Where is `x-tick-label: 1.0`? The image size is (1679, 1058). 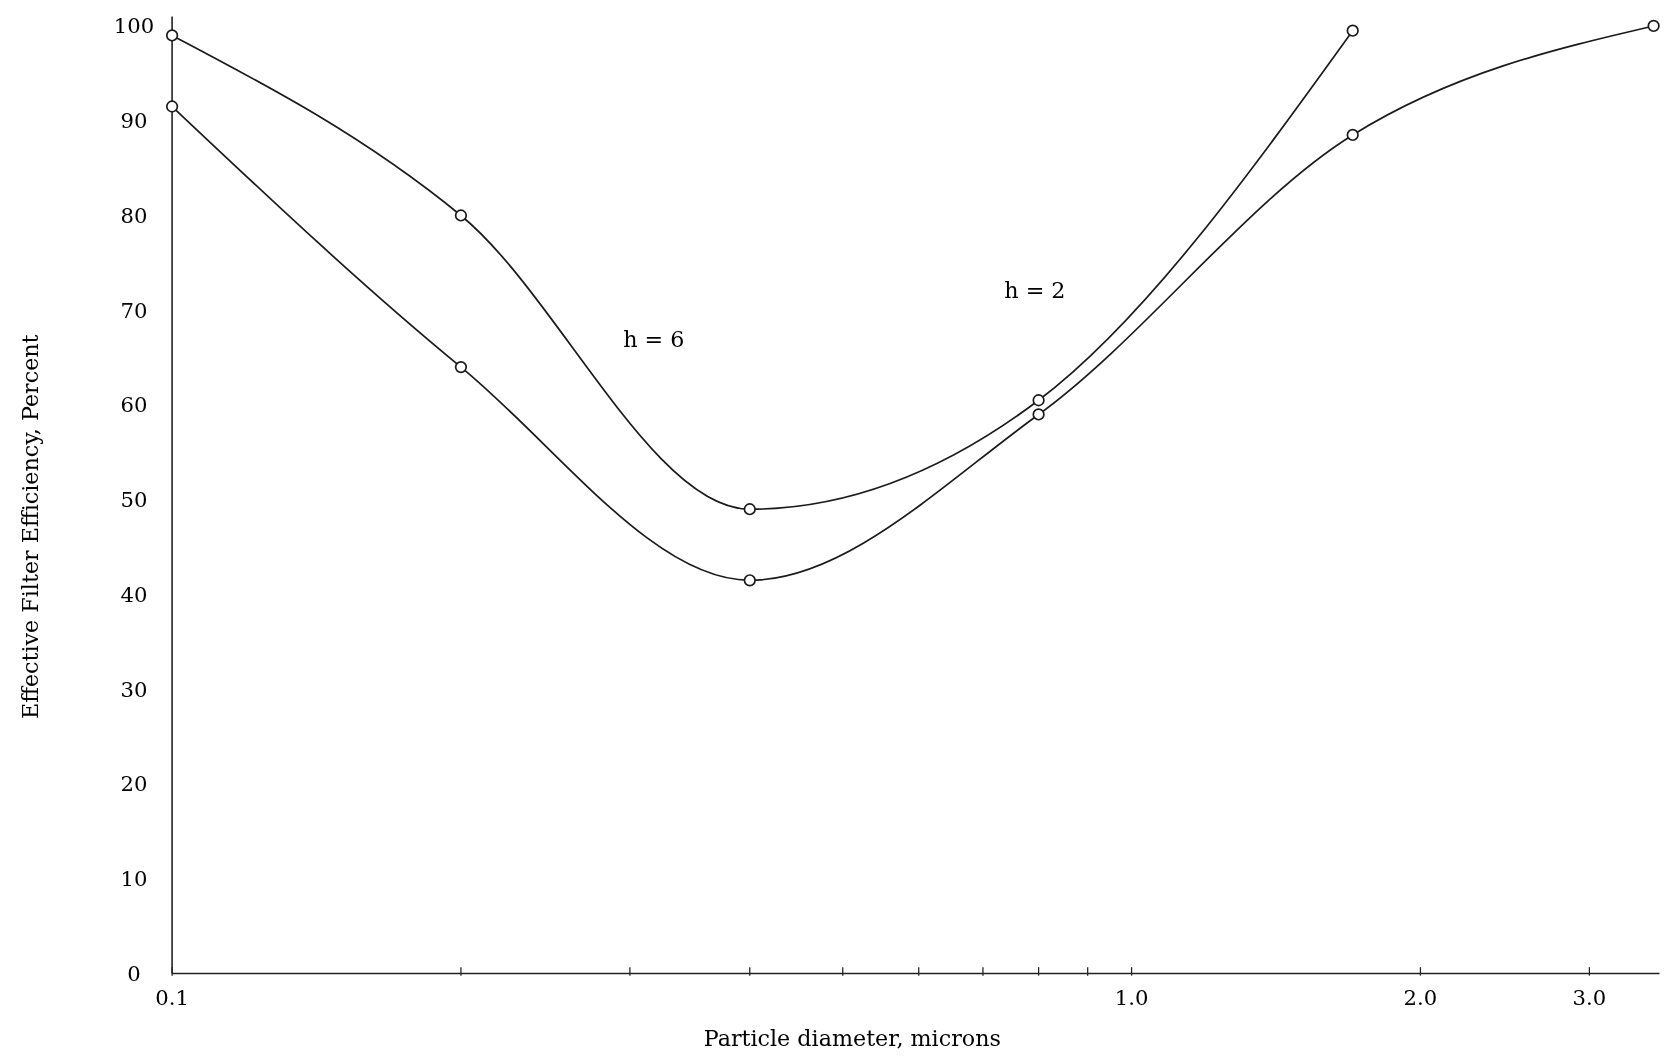
x-tick-label: 1.0 is located at coordinates (1131, 998).